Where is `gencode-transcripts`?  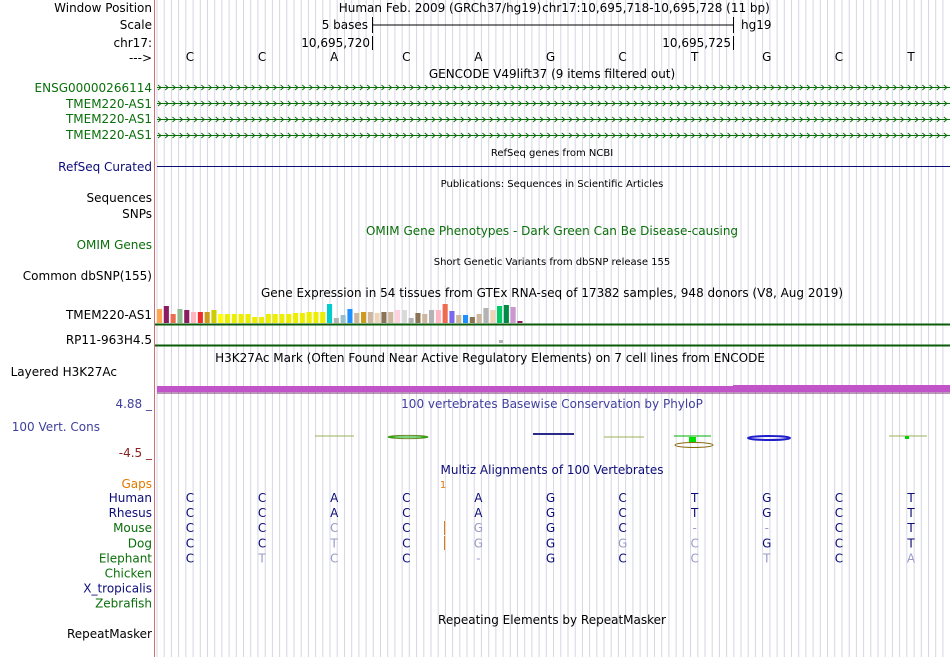 gencode-transcripts is located at coordinates (553, 111).